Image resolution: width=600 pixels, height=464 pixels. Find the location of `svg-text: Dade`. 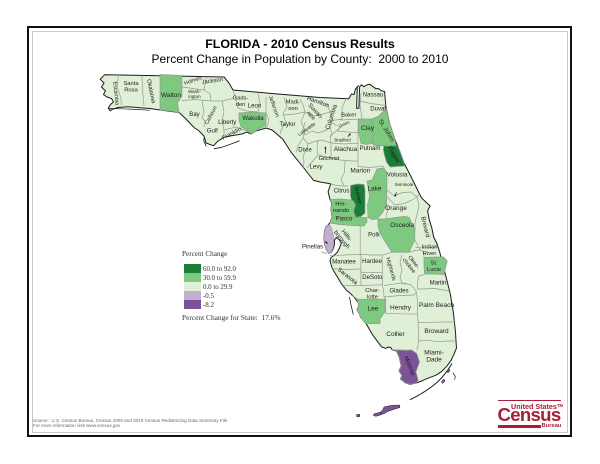

svg-text: Dade is located at coordinates (434, 360).